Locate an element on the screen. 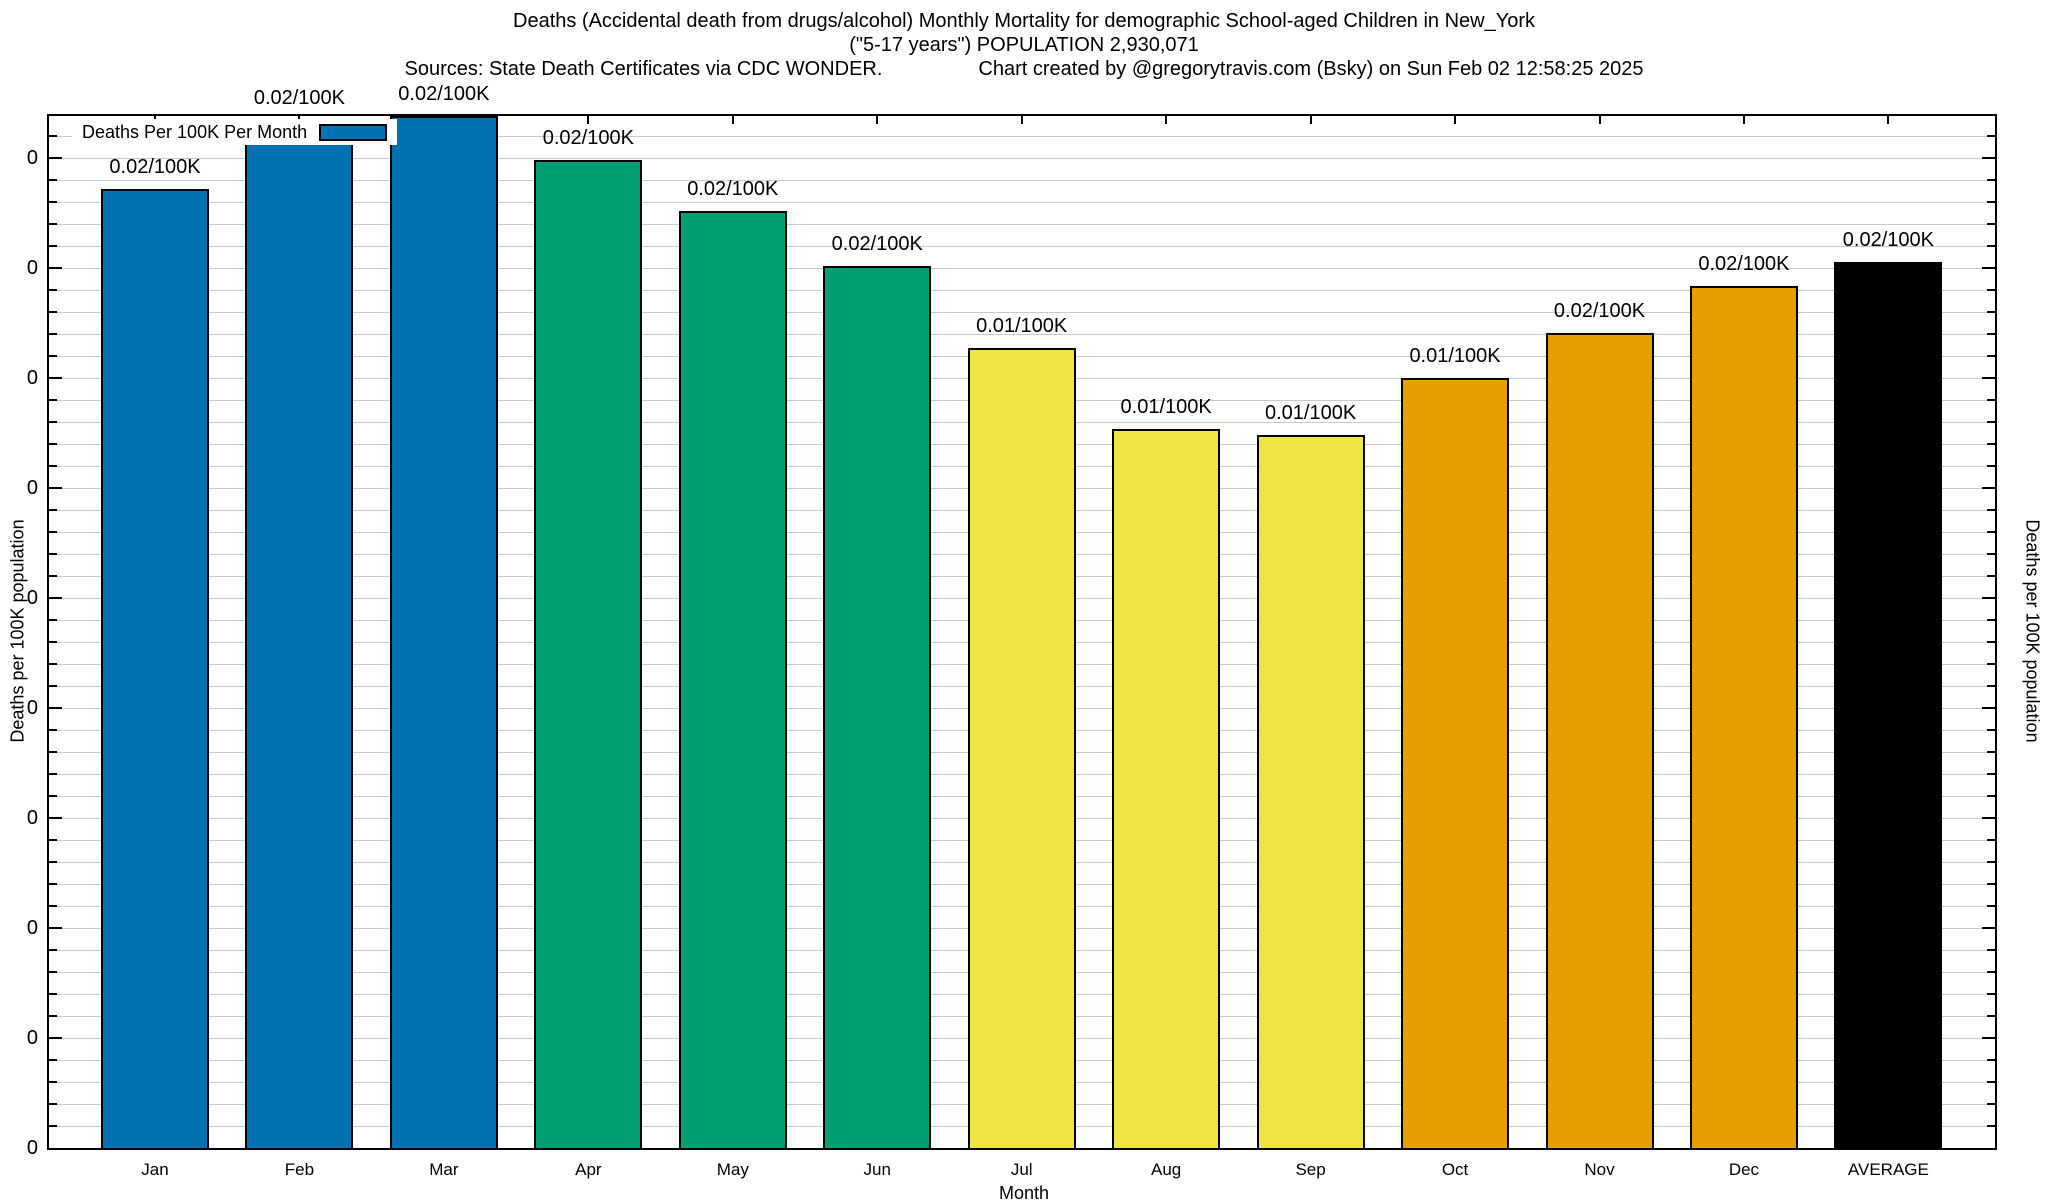  x-axis-title: Month is located at coordinates (1024, 1191).